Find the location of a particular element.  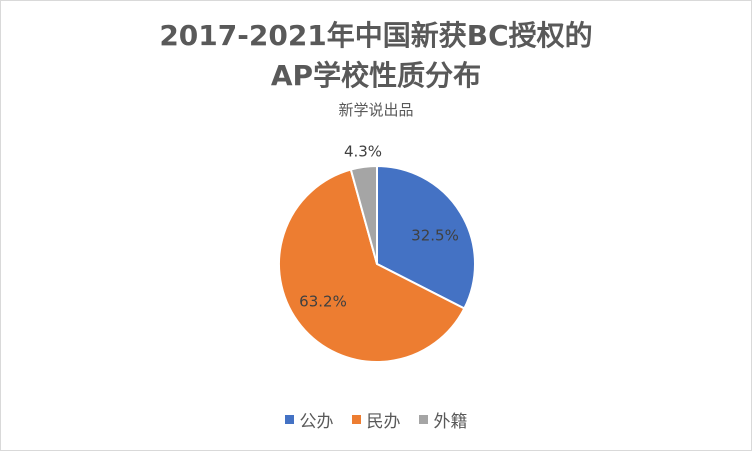

pie-data-labels: 32.5% 63.2% 4.3% is located at coordinates (379, 227).